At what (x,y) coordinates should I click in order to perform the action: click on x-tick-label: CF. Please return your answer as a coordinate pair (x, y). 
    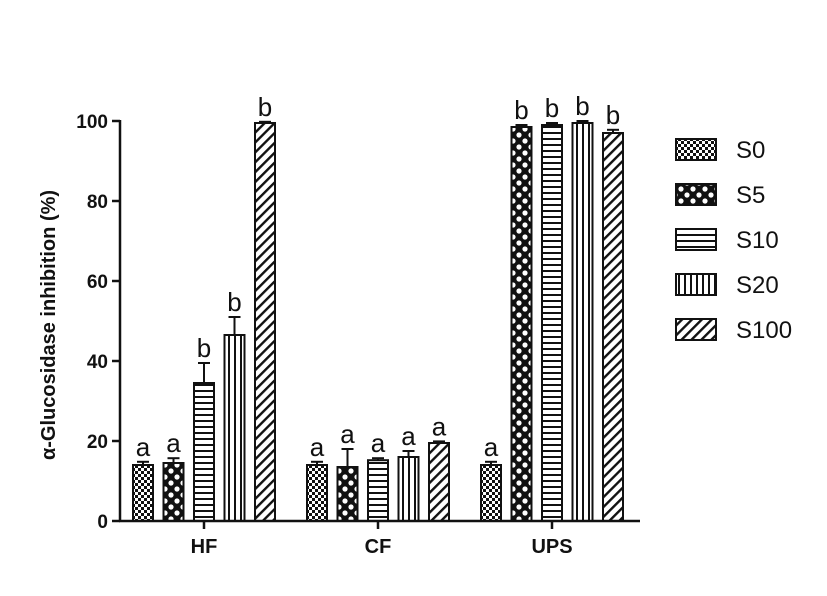
    Looking at the image, I should click on (378, 547).